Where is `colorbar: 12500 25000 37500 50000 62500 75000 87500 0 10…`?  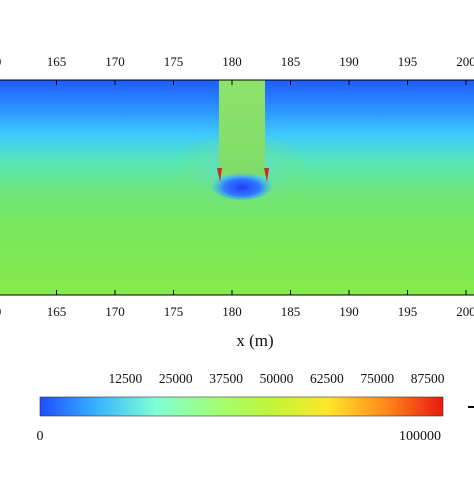
colorbar: 12500 25000 37500 50000 62500 75000 87500 0 10… is located at coordinates (255, 407).